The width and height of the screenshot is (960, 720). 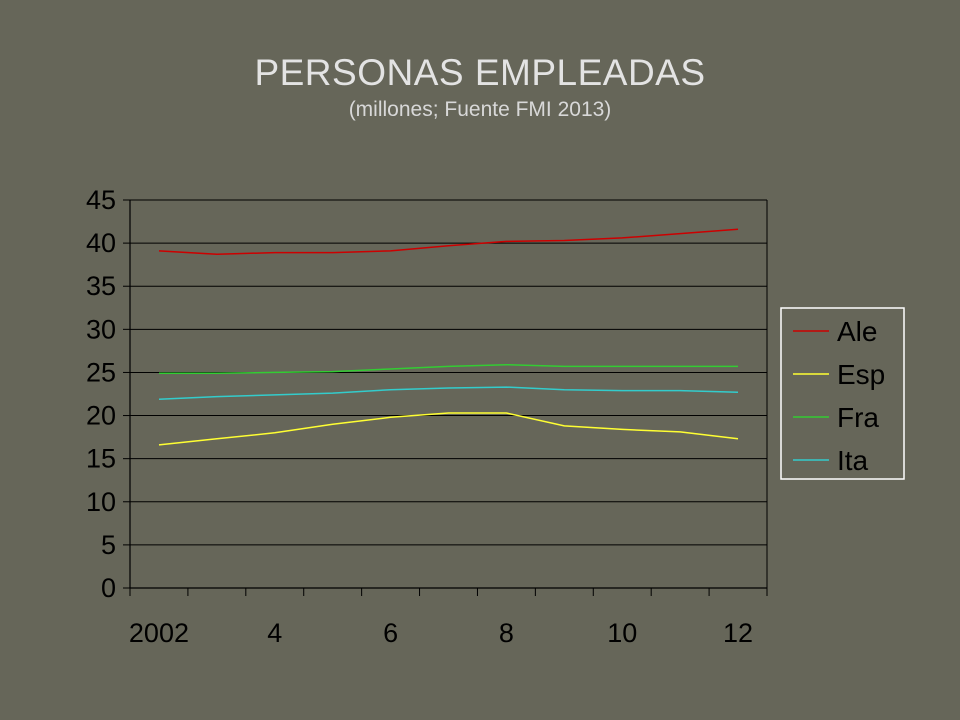 What do you see at coordinates (101, 416) in the screenshot?
I see `y-tick-label: 20` at bounding box center [101, 416].